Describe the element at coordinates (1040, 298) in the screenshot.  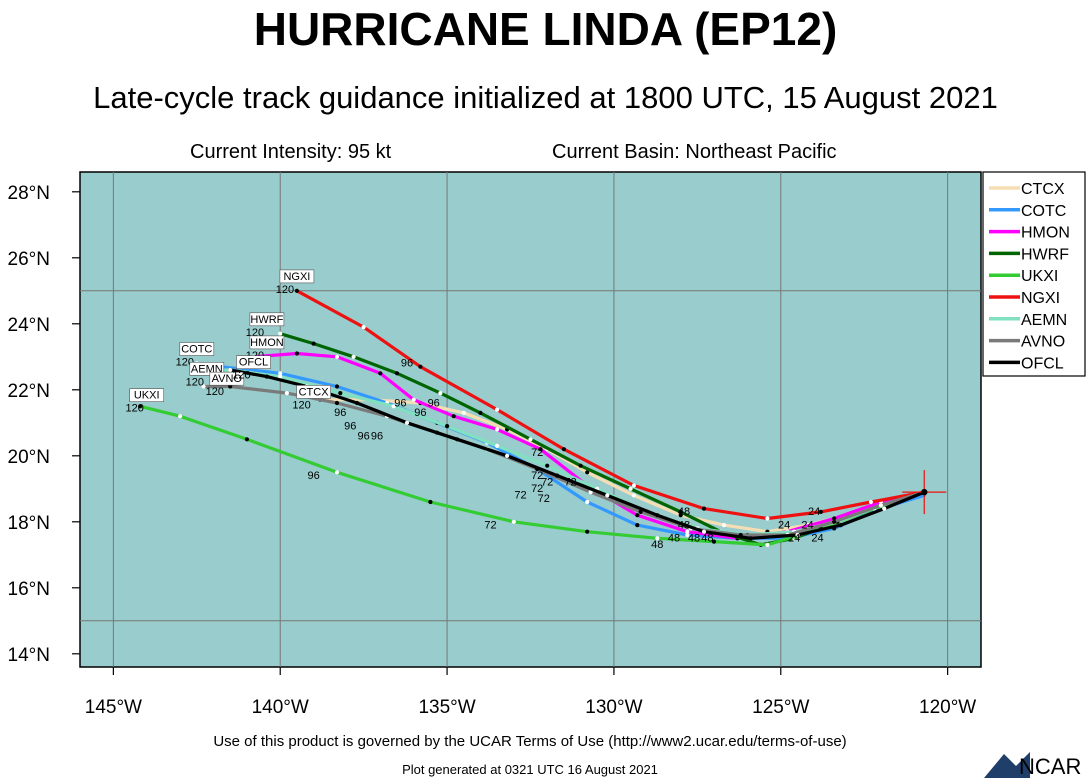
I see `legend-label-ngxi: NGXI` at that location.